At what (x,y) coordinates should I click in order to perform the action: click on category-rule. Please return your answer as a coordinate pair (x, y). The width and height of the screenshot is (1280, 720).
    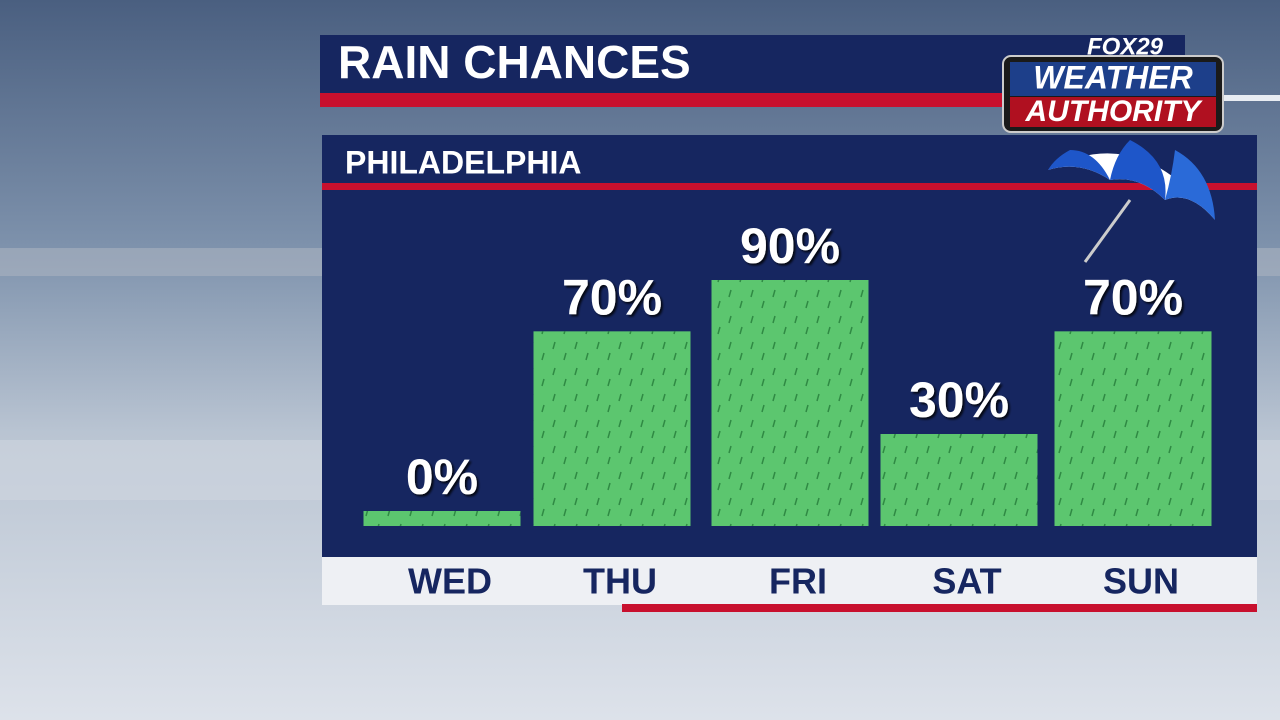
    Looking at the image, I should click on (939, 608).